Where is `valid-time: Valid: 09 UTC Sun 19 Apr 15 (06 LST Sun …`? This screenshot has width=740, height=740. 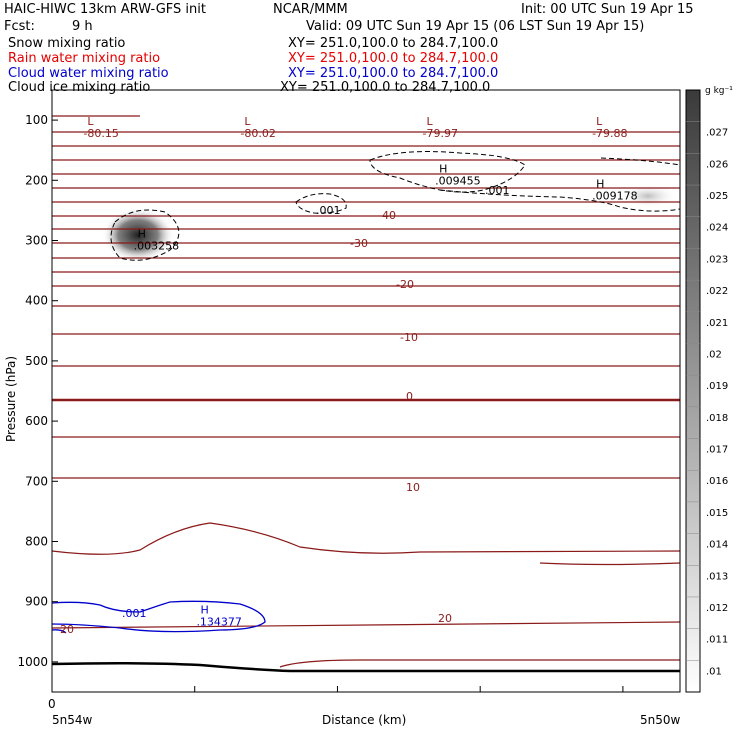
valid-time: Valid: 09 UTC Sun 19 Apr 15 (06 LST Sun … is located at coordinates (475, 26).